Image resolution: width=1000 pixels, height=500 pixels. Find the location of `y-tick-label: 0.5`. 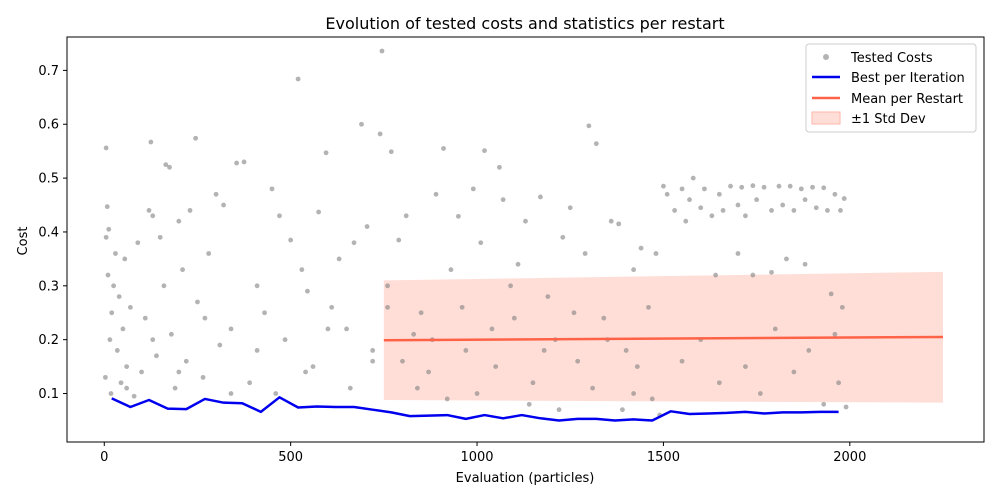

y-tick-label: 0.5 is located at coordinates (48, 179).